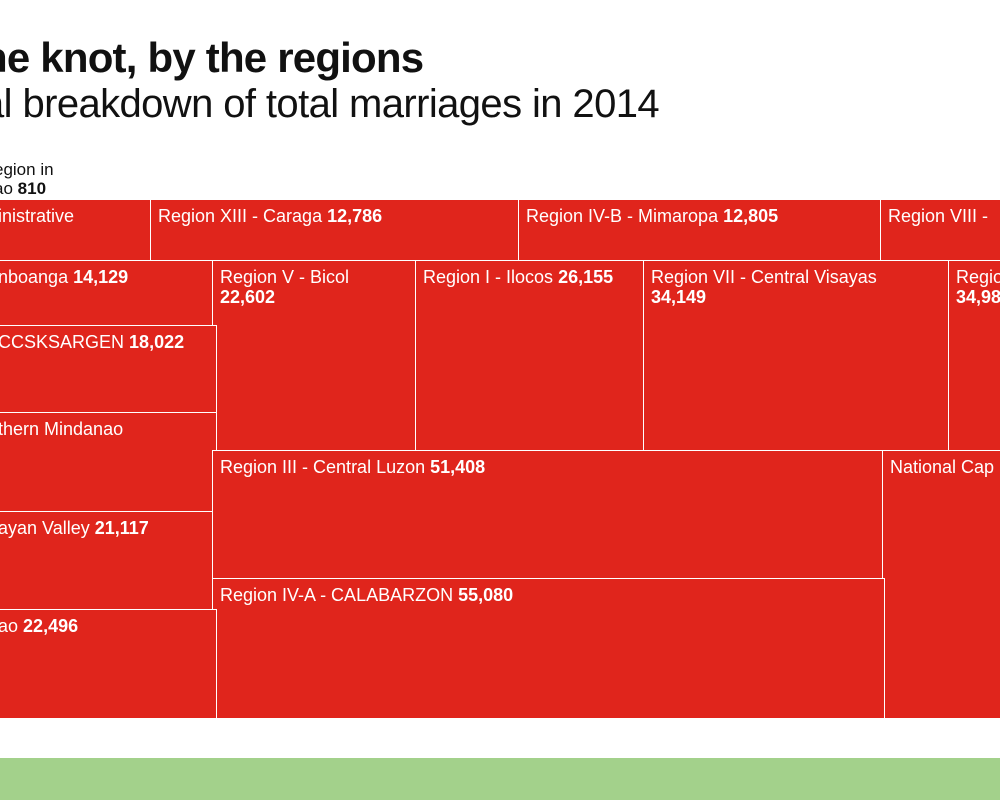 The height and width of the screenshot is (800, 1000). I want to click on tile-region-name: Region I - Ilocos, so click(488, 277).